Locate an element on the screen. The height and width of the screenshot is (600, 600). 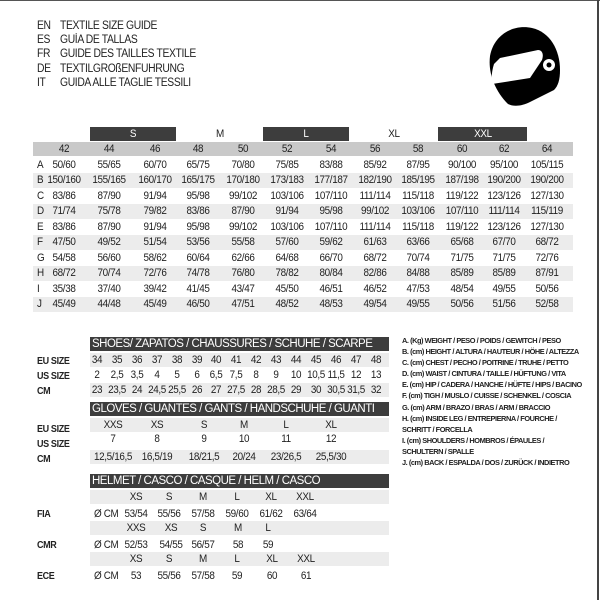
table-cell: 45/49 is located at coordinates (64, 304).